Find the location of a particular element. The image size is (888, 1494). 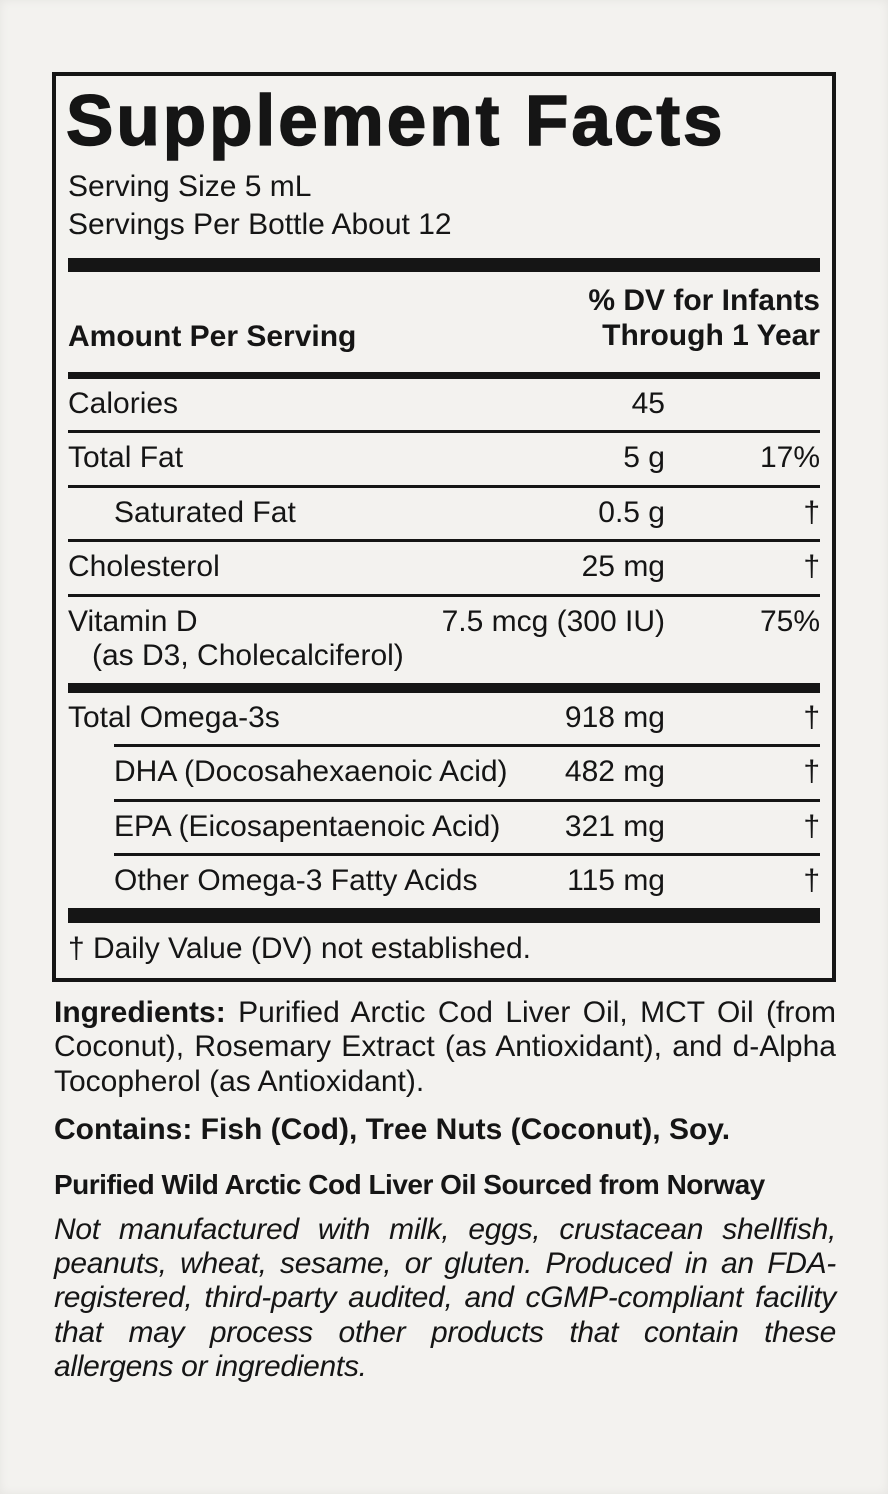

table-row: Total Fat 5 g 17% is located at coordinates (444, 459).